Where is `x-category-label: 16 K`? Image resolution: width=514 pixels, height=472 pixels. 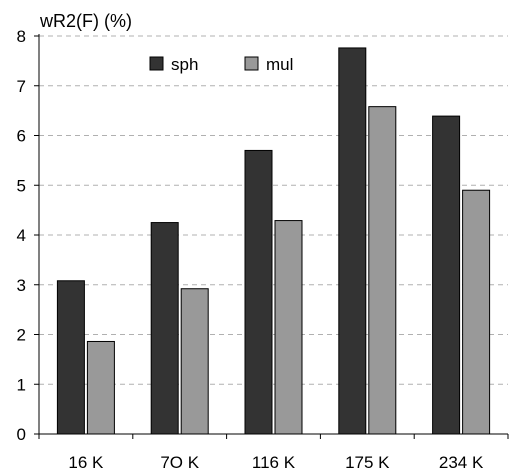 x-category-label: 16 K is located at coordinates (86, 462).